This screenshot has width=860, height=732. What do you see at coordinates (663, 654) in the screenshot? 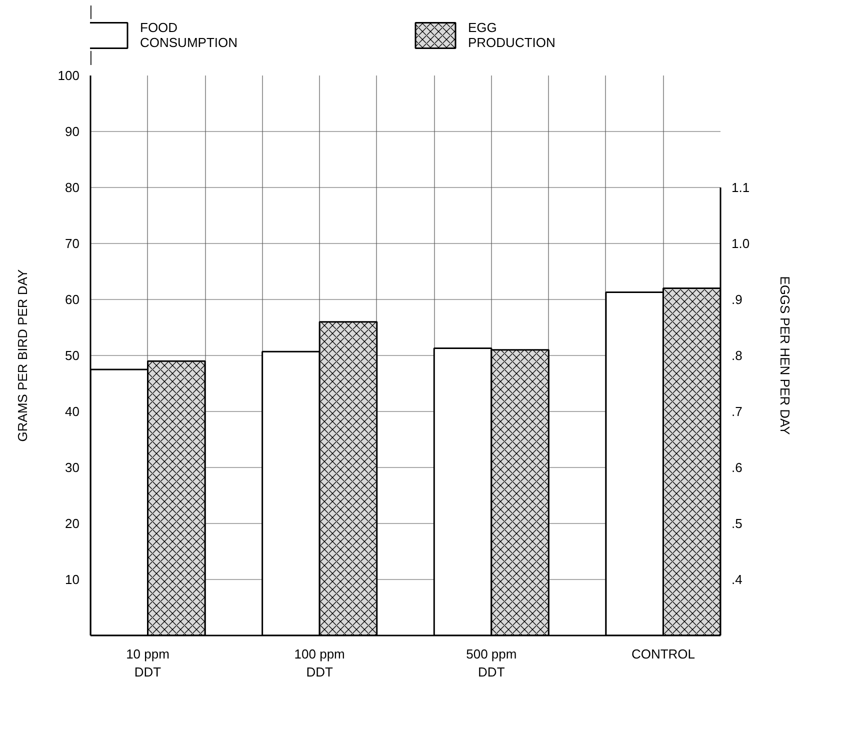
I see `x-tick-label: CONTROL` at bounding box center [663, 654].